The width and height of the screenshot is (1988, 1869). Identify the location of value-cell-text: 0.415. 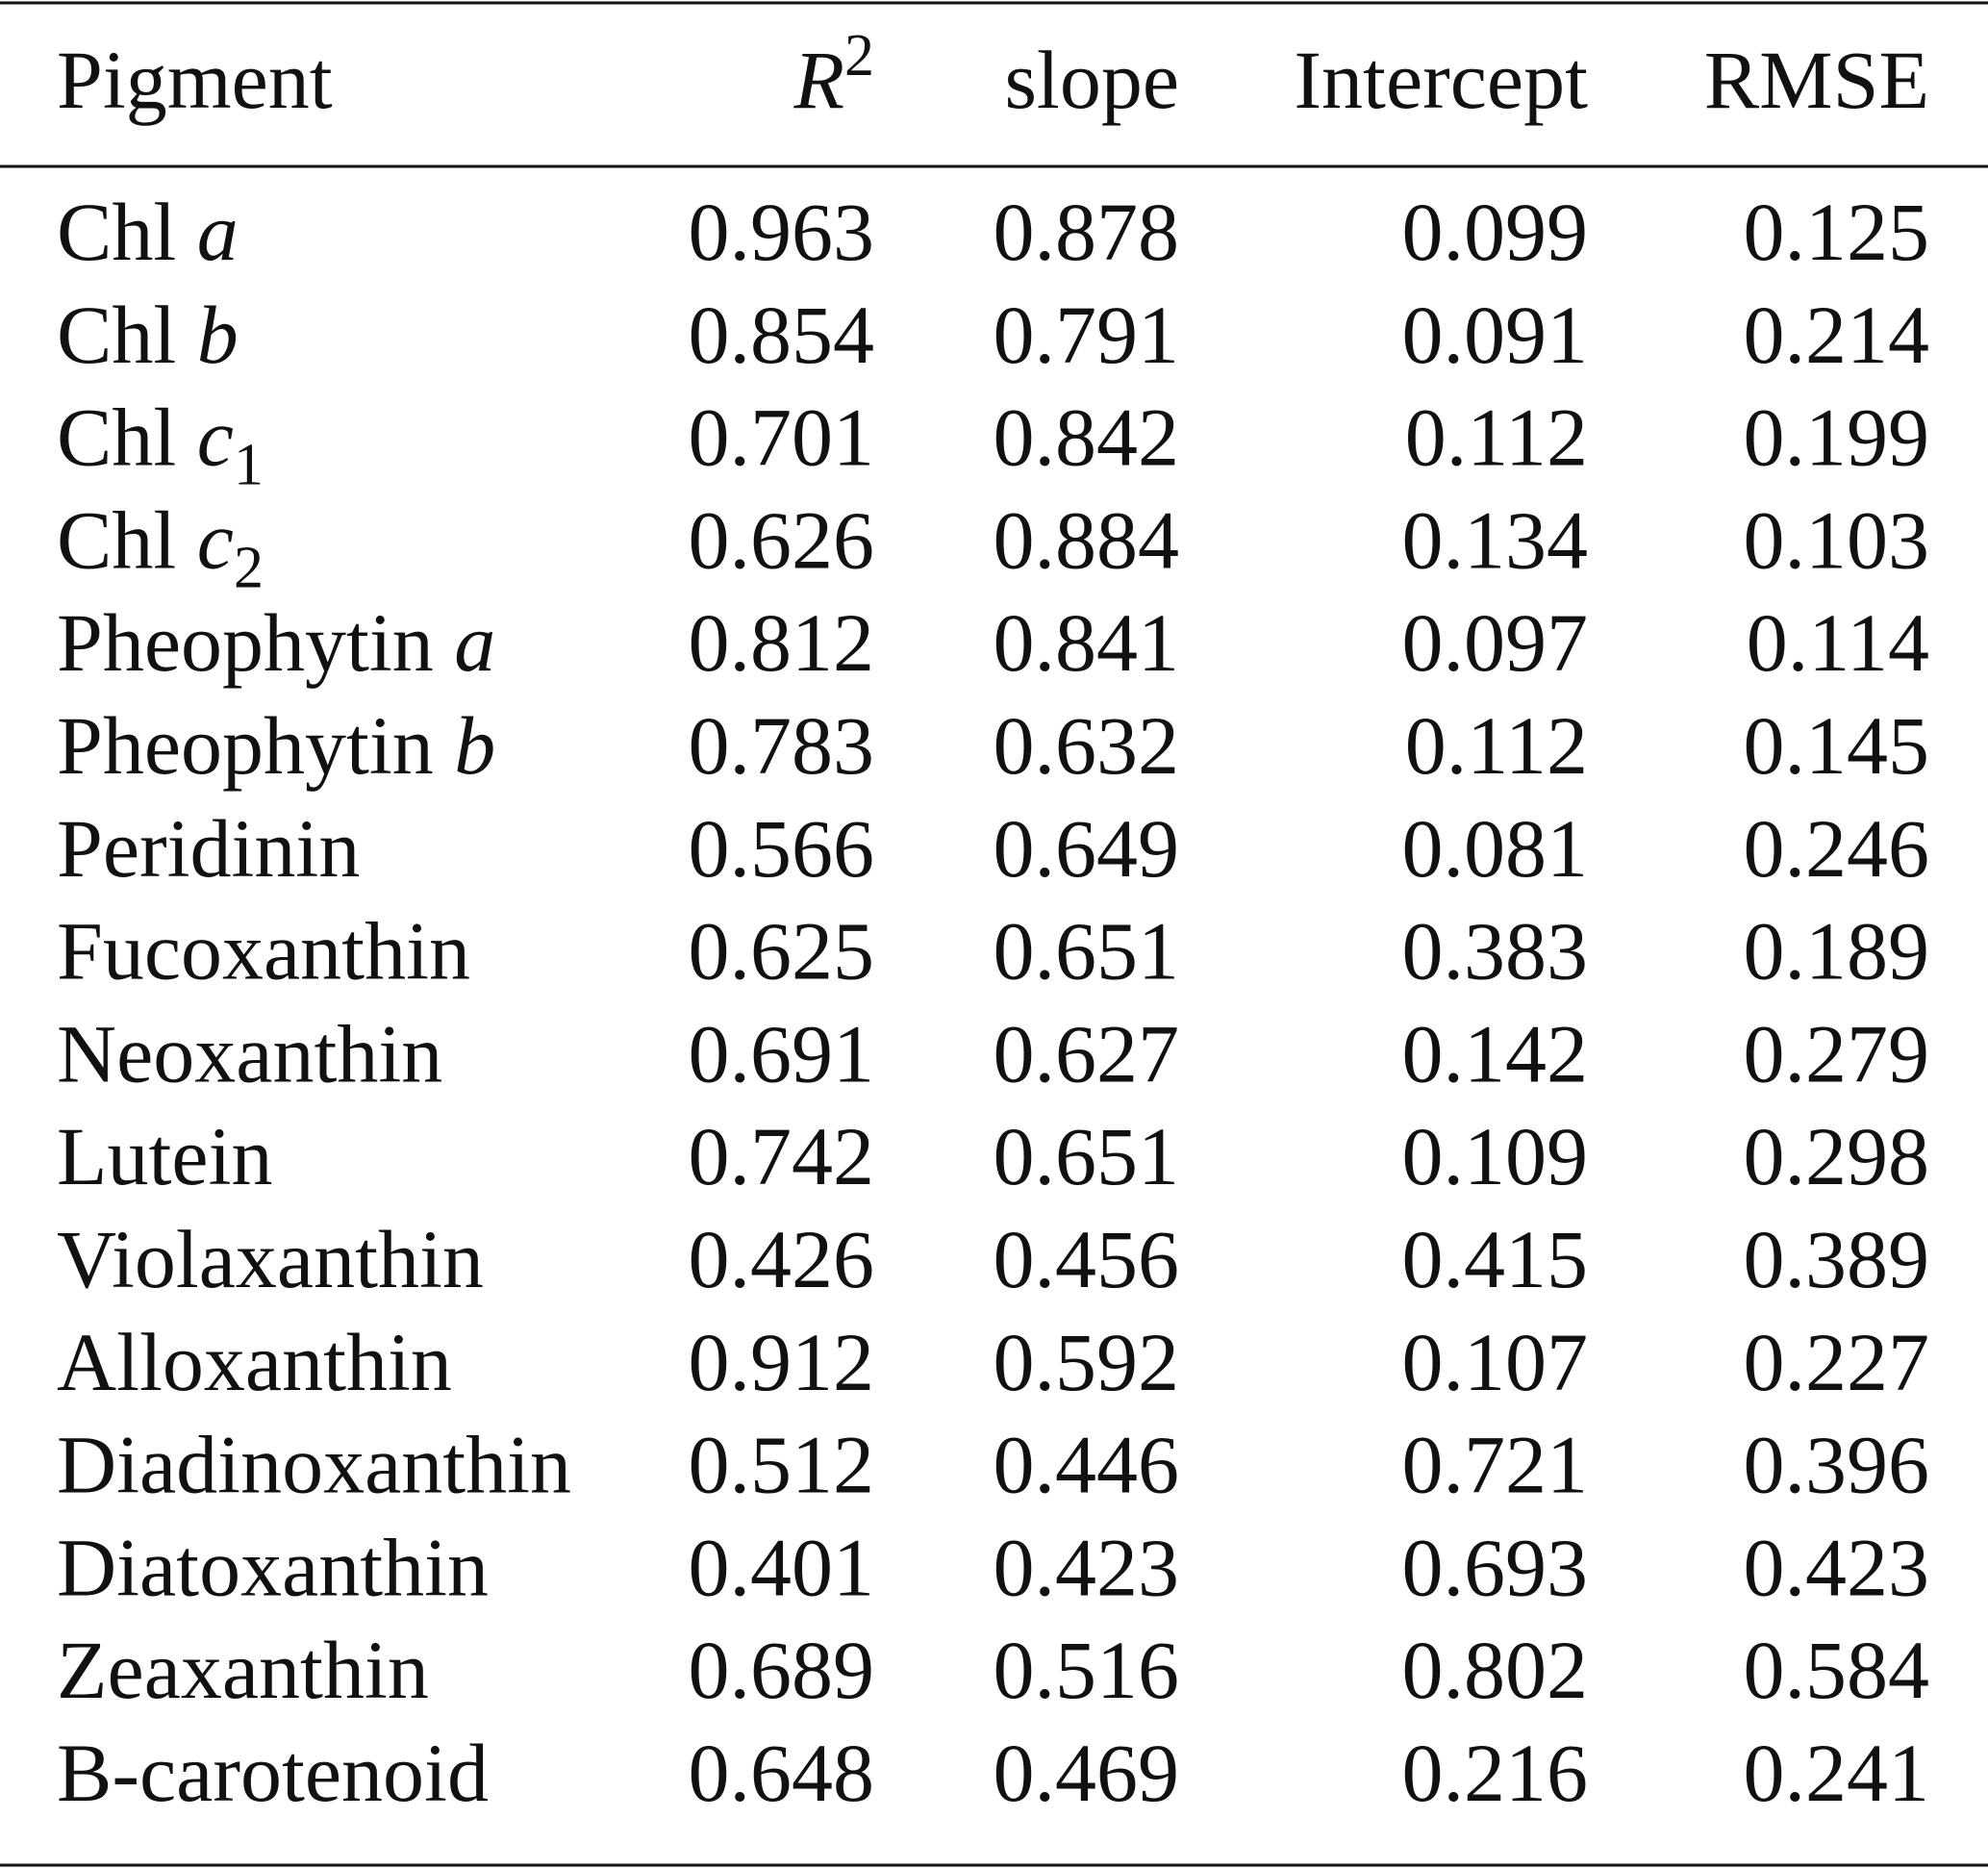
(1495, 1259).